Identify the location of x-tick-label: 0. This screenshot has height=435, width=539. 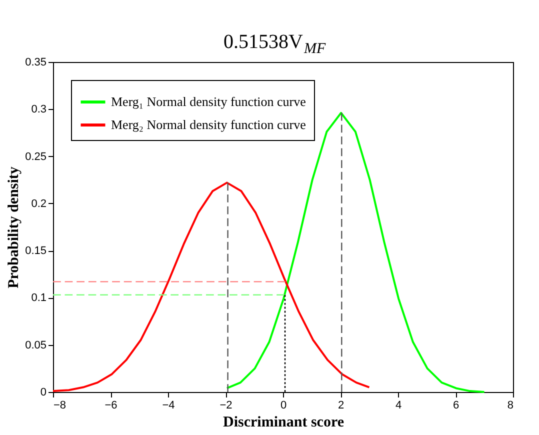
(283, 406).